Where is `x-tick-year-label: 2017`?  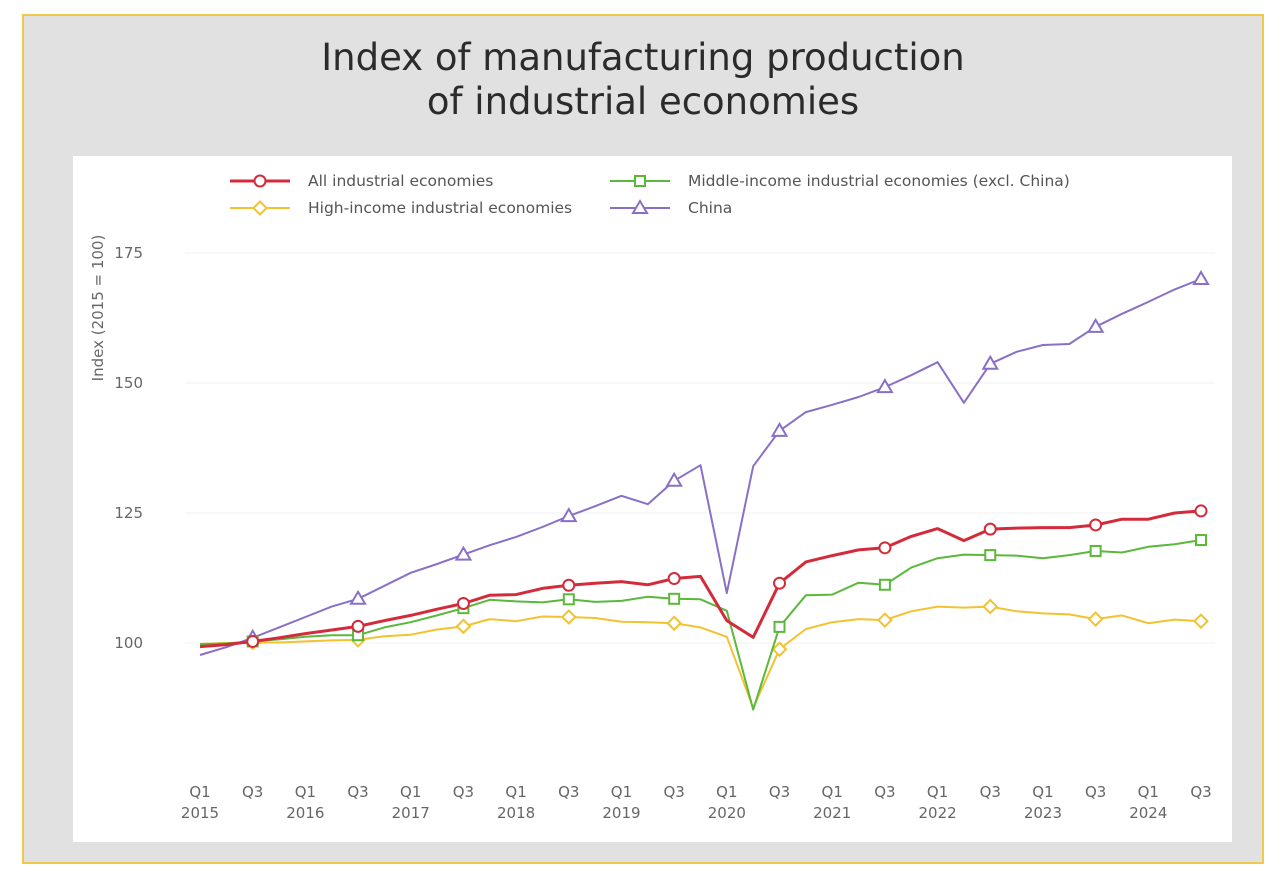
x-tick-year-label: 2017 is located at coordinates (411, 813).